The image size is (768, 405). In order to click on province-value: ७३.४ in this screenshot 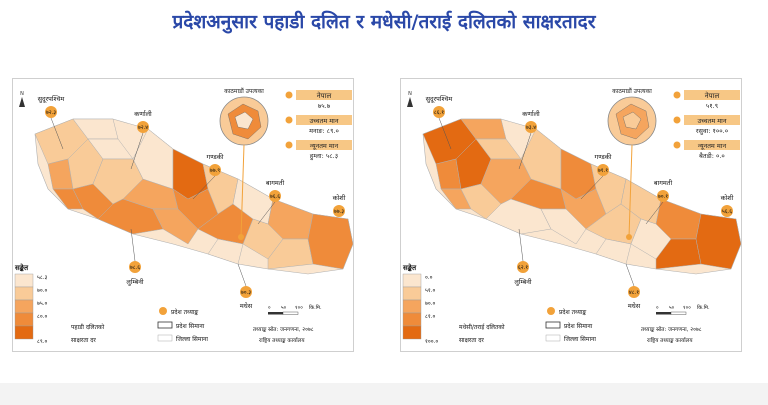, I will do `click(531, 128)`.